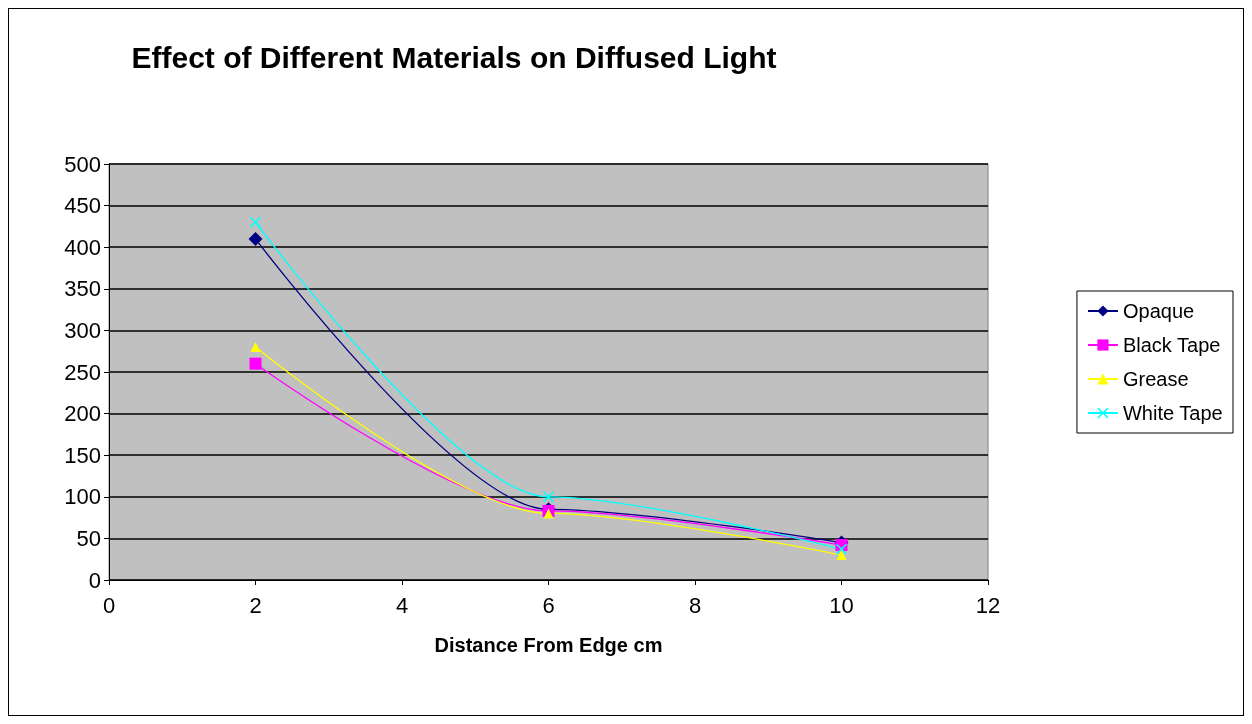 This screenshot has width=1252, height=724. I want to click on legend-label: Black Tape, so click(1171, 345).